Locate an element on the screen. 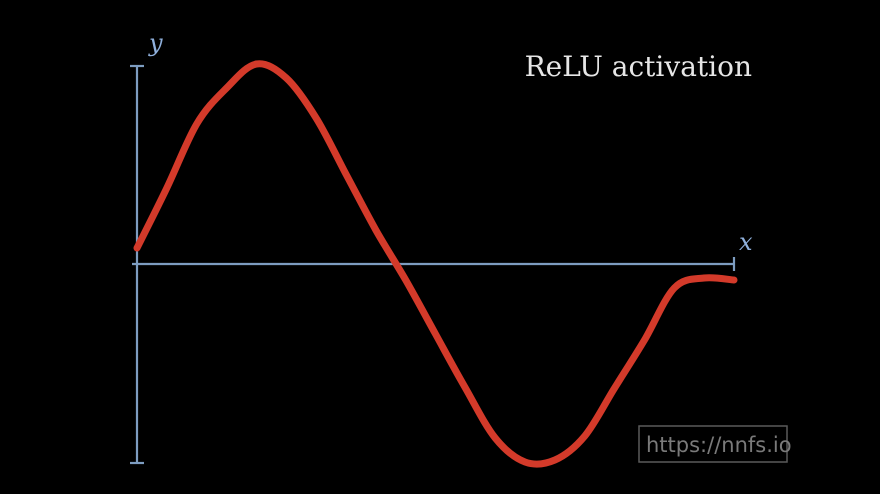 The height and width of the screenshot is (494, 880). watermark-box is located at coordinates (713, 444).